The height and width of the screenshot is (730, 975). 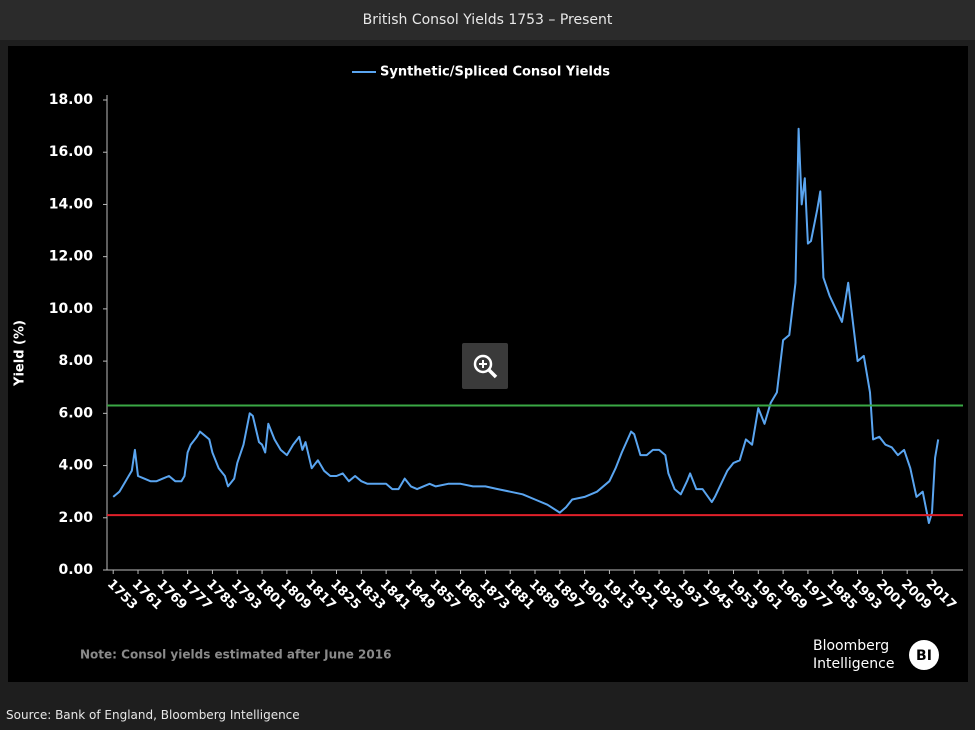 I want to click on legend-label: Synthetic/Spliced Consol Yields, so click(x=495, y=72).